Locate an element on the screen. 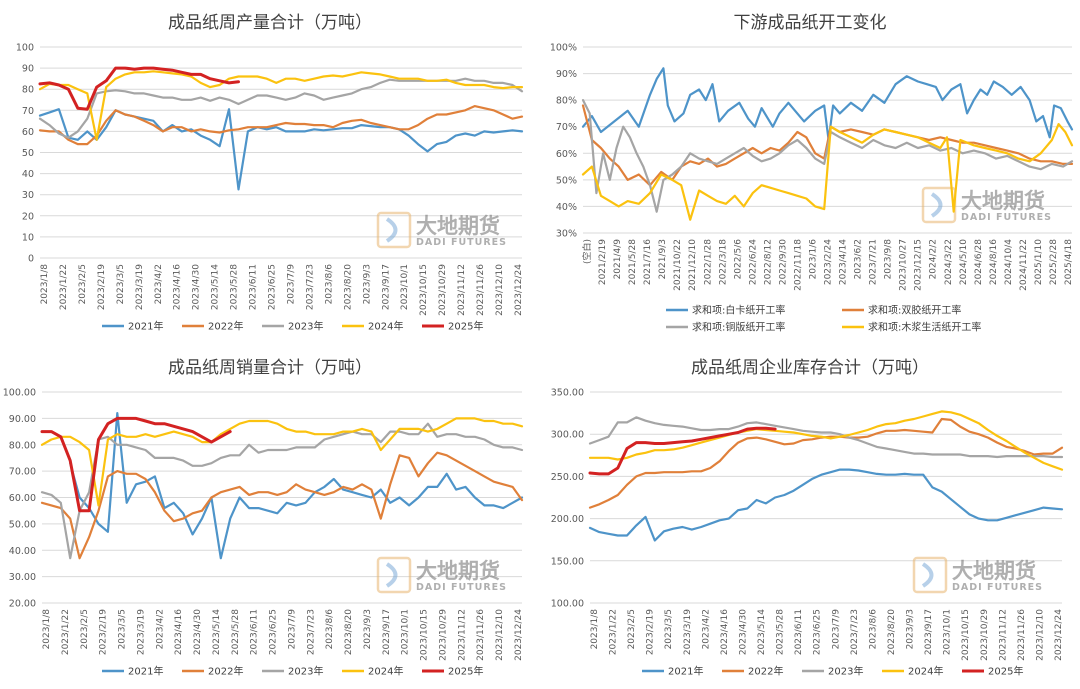 This screenshot has height=689, width=1080. x-tick-label: 2023/6/25 is located at coordinates (274, 632).